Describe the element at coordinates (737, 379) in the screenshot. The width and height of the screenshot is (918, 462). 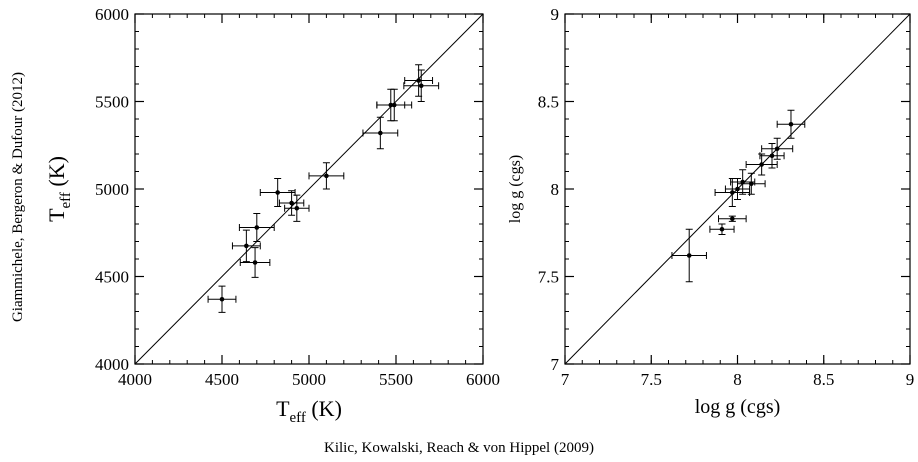
I see `x-tick-label: 8` at that location.